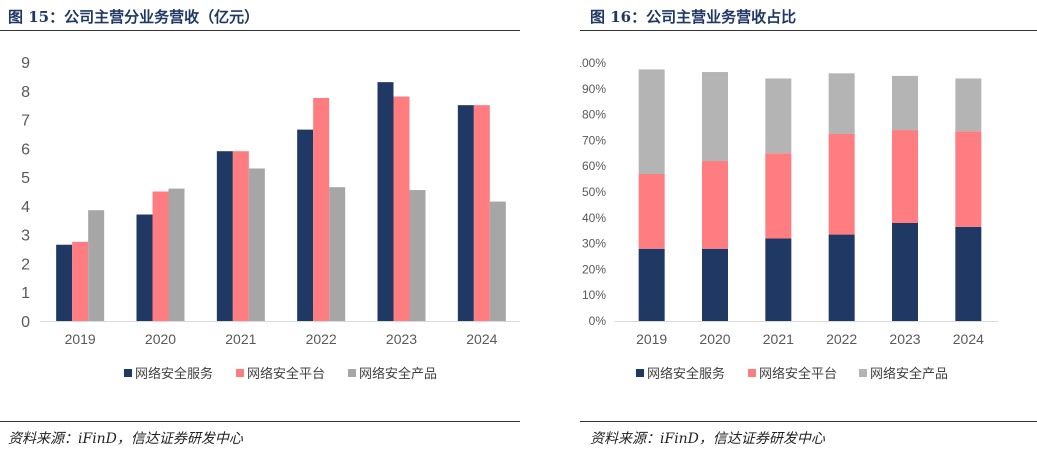  Describe the element at coordinates (594, 89) in the screenshot. I see `y-tick-label: 90%` at that location.